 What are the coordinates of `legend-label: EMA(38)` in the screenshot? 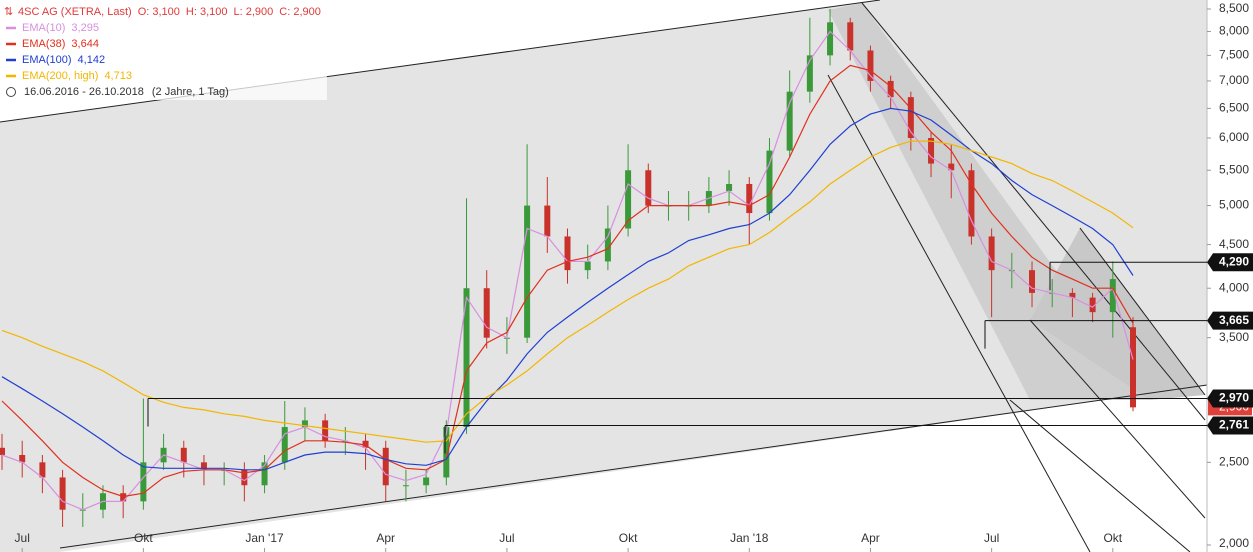 It's located at (43, 44).